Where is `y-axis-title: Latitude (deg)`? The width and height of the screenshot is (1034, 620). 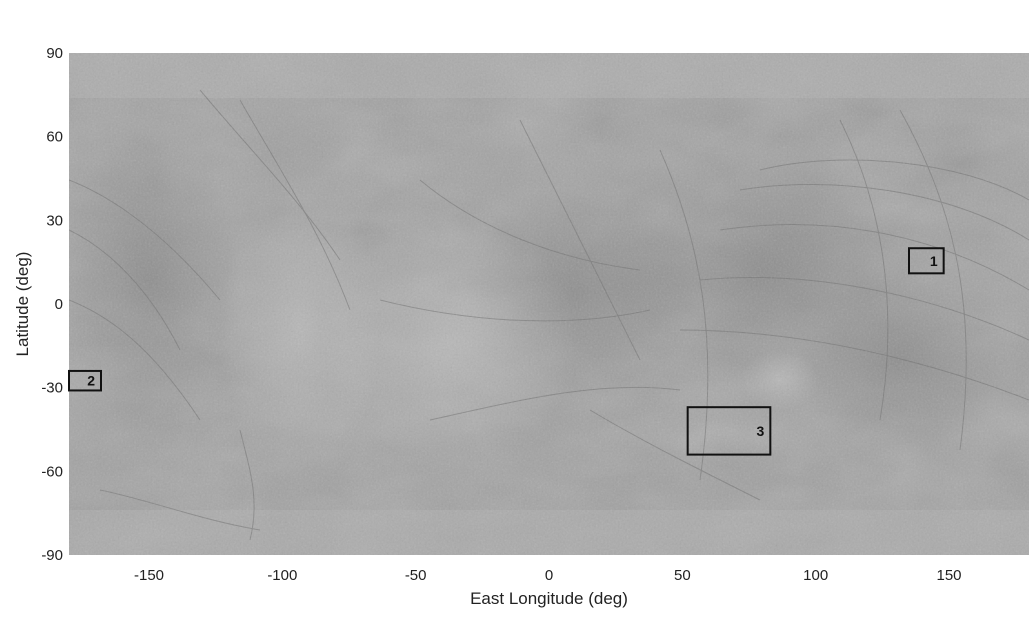 y-axis-title: Latitude (deg) is located at coordinates (22, 304).